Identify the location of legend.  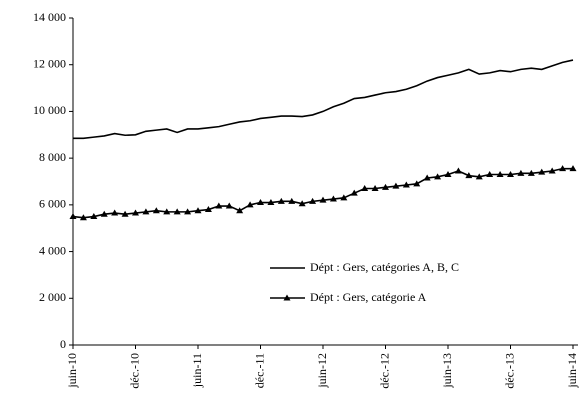
(411, 284).